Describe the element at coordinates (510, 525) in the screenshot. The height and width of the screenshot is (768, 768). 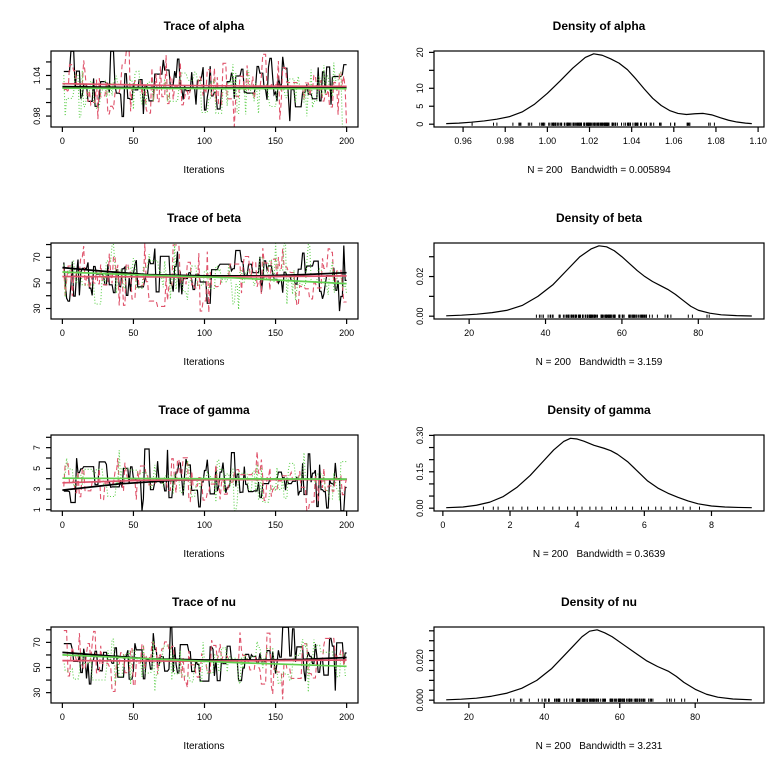
I see `x-tick-label: 2` at that location.